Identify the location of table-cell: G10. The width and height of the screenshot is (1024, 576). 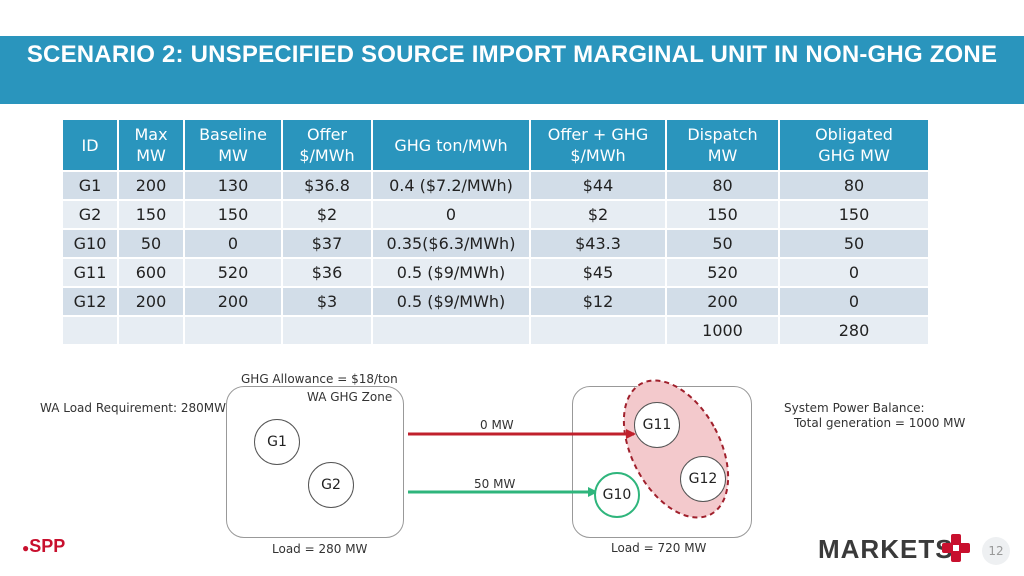
(90, 243).